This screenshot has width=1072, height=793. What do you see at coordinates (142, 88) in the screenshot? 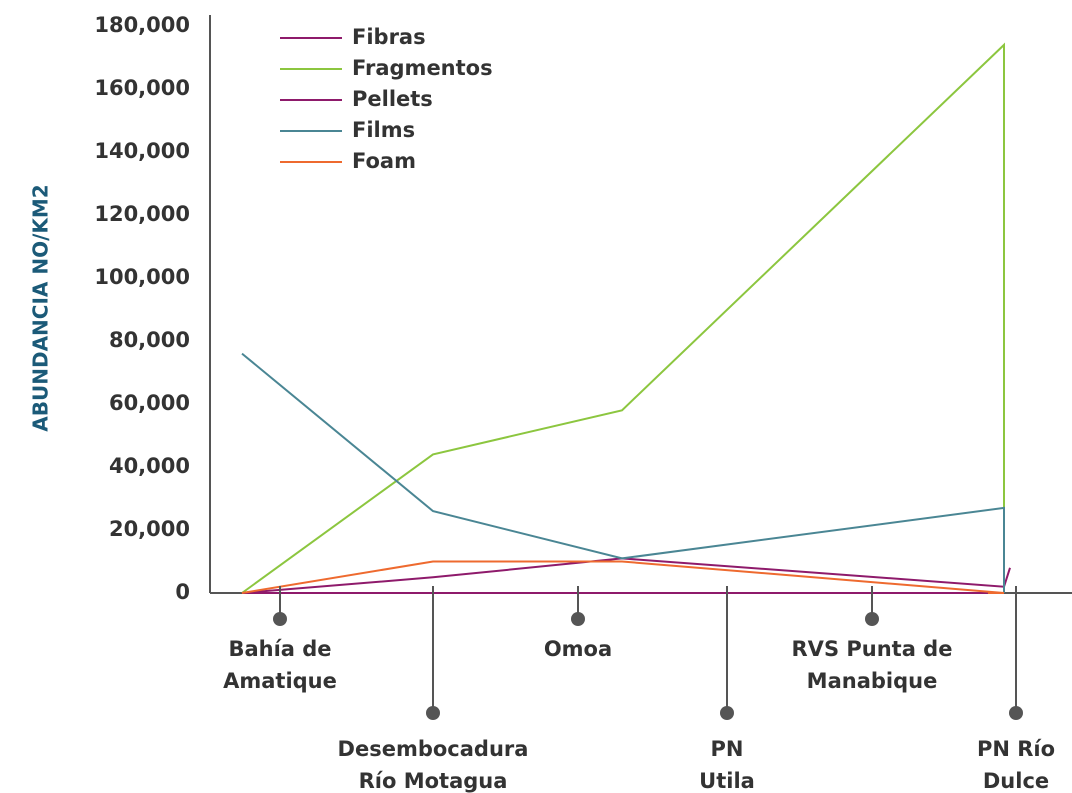
I see `y-tick-label: 160,000` at bounding box center [142, 88].